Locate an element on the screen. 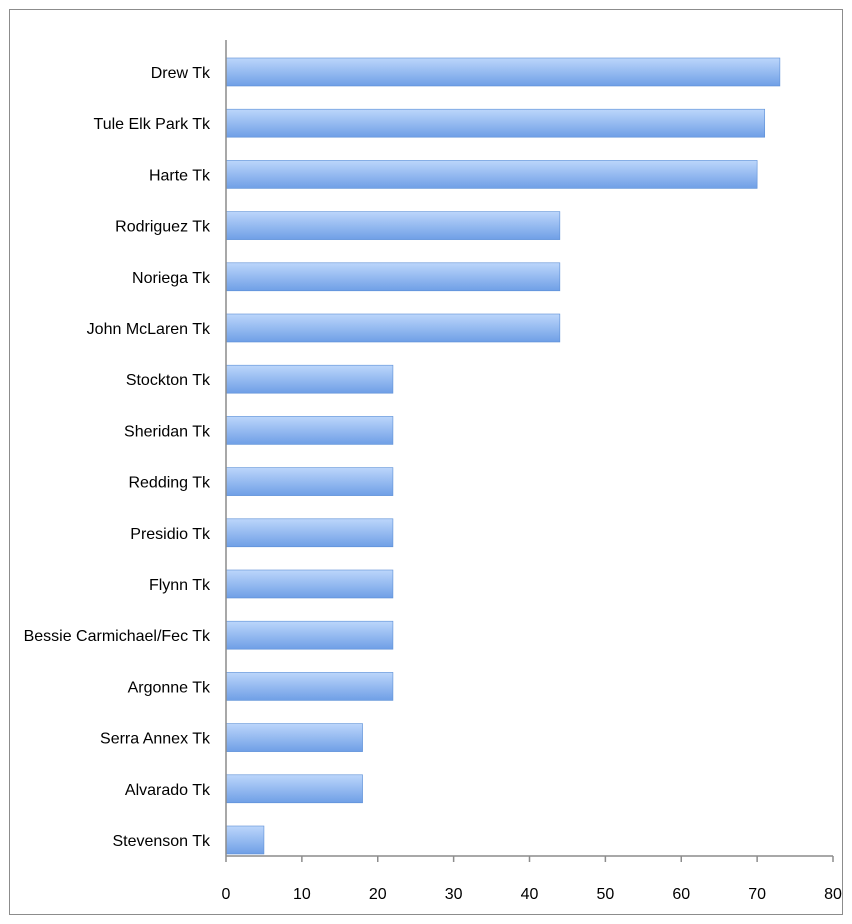 This screenshot has width=852, height=924. category-label: Rodriguez Tk is located at coordinates (163, 227).